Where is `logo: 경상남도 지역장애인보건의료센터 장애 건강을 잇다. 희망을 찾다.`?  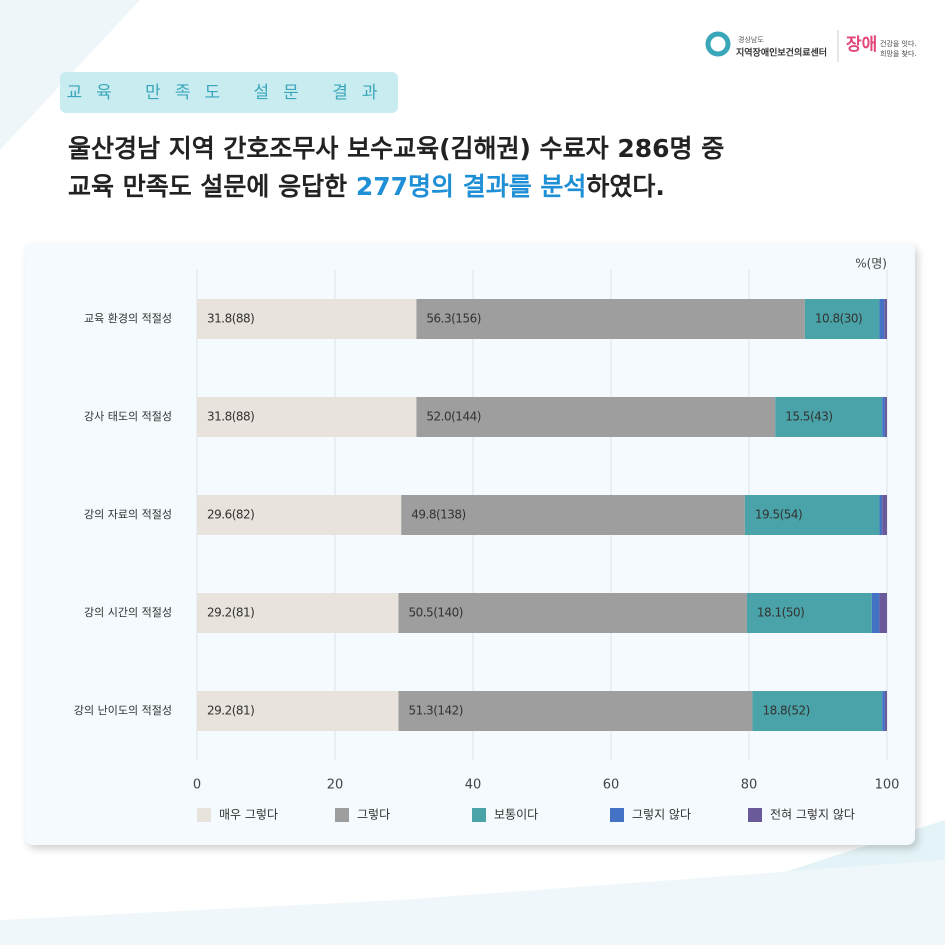 logo: 경상남도 지역장애인보건의료센터 장애 건강을 잇다. 희망을 찾다. is located at coordinates (811, 46).